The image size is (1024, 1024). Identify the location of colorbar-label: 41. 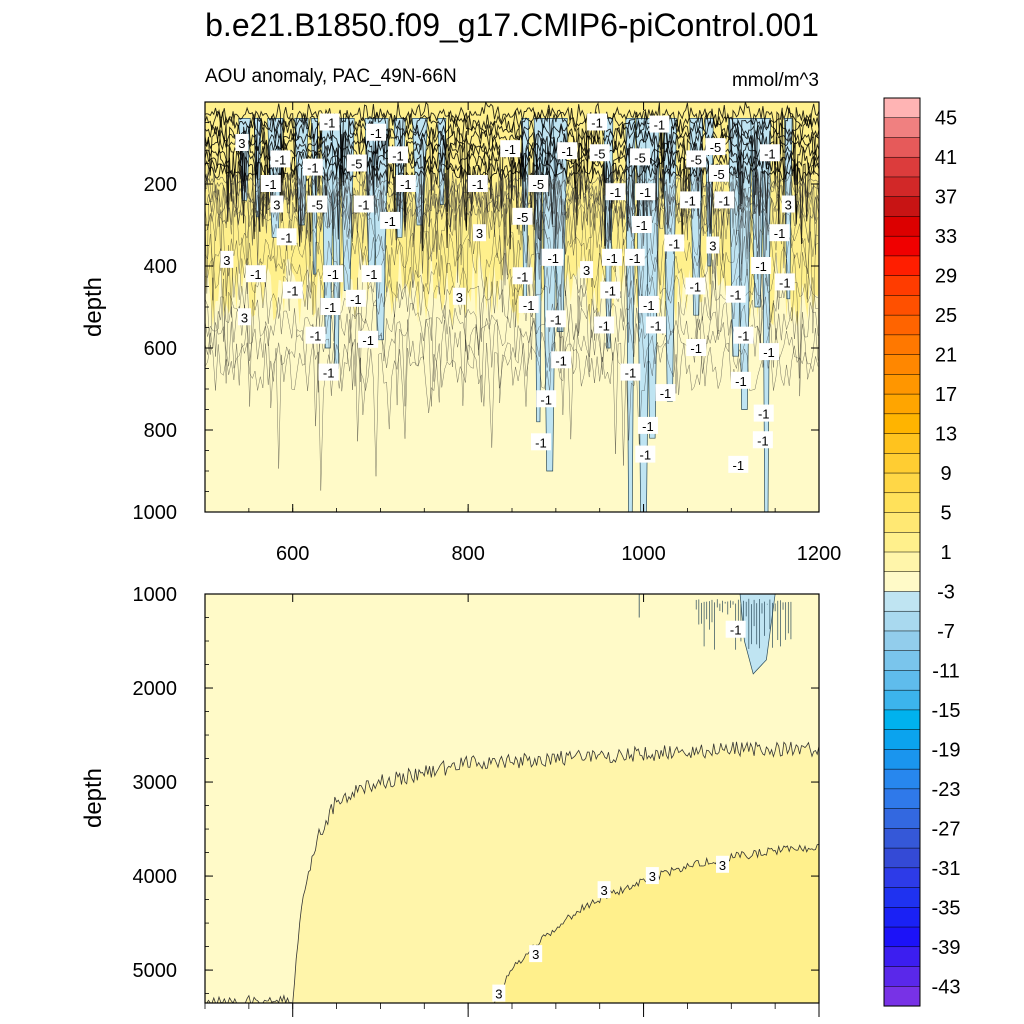
(946, 158).